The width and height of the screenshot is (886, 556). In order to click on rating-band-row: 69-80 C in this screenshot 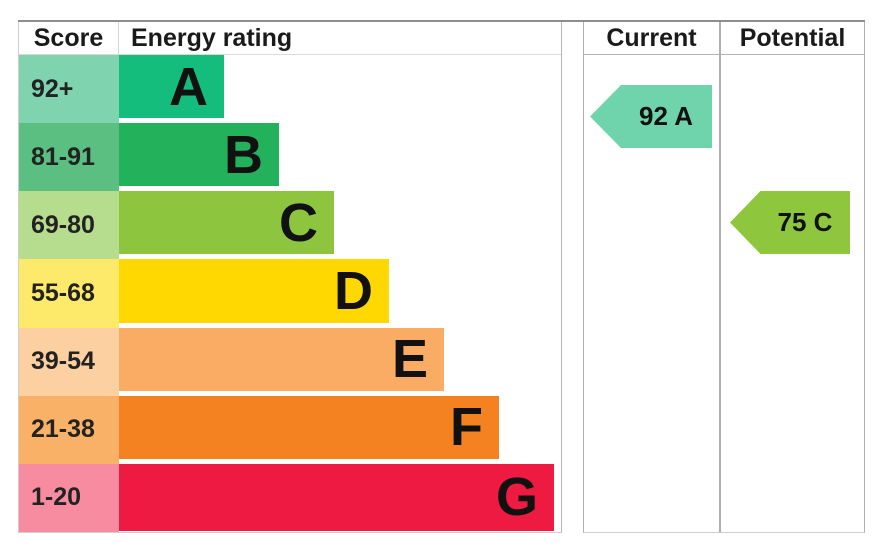, I will do `click(290, 225)`.